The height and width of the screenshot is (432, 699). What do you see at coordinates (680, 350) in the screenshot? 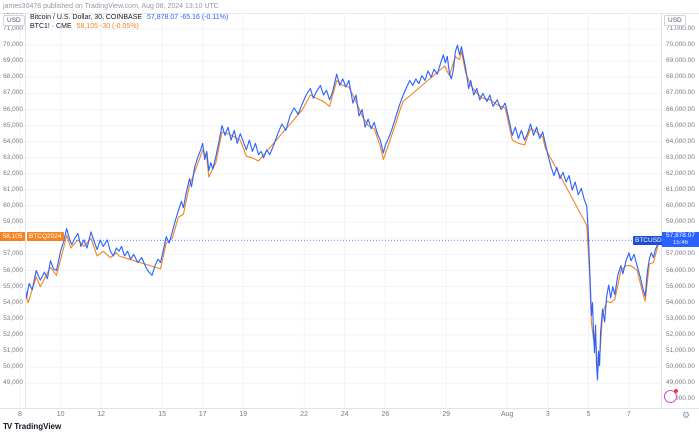
I see `price-axis-label: 51,000.00` at bounding box center [680, 350].